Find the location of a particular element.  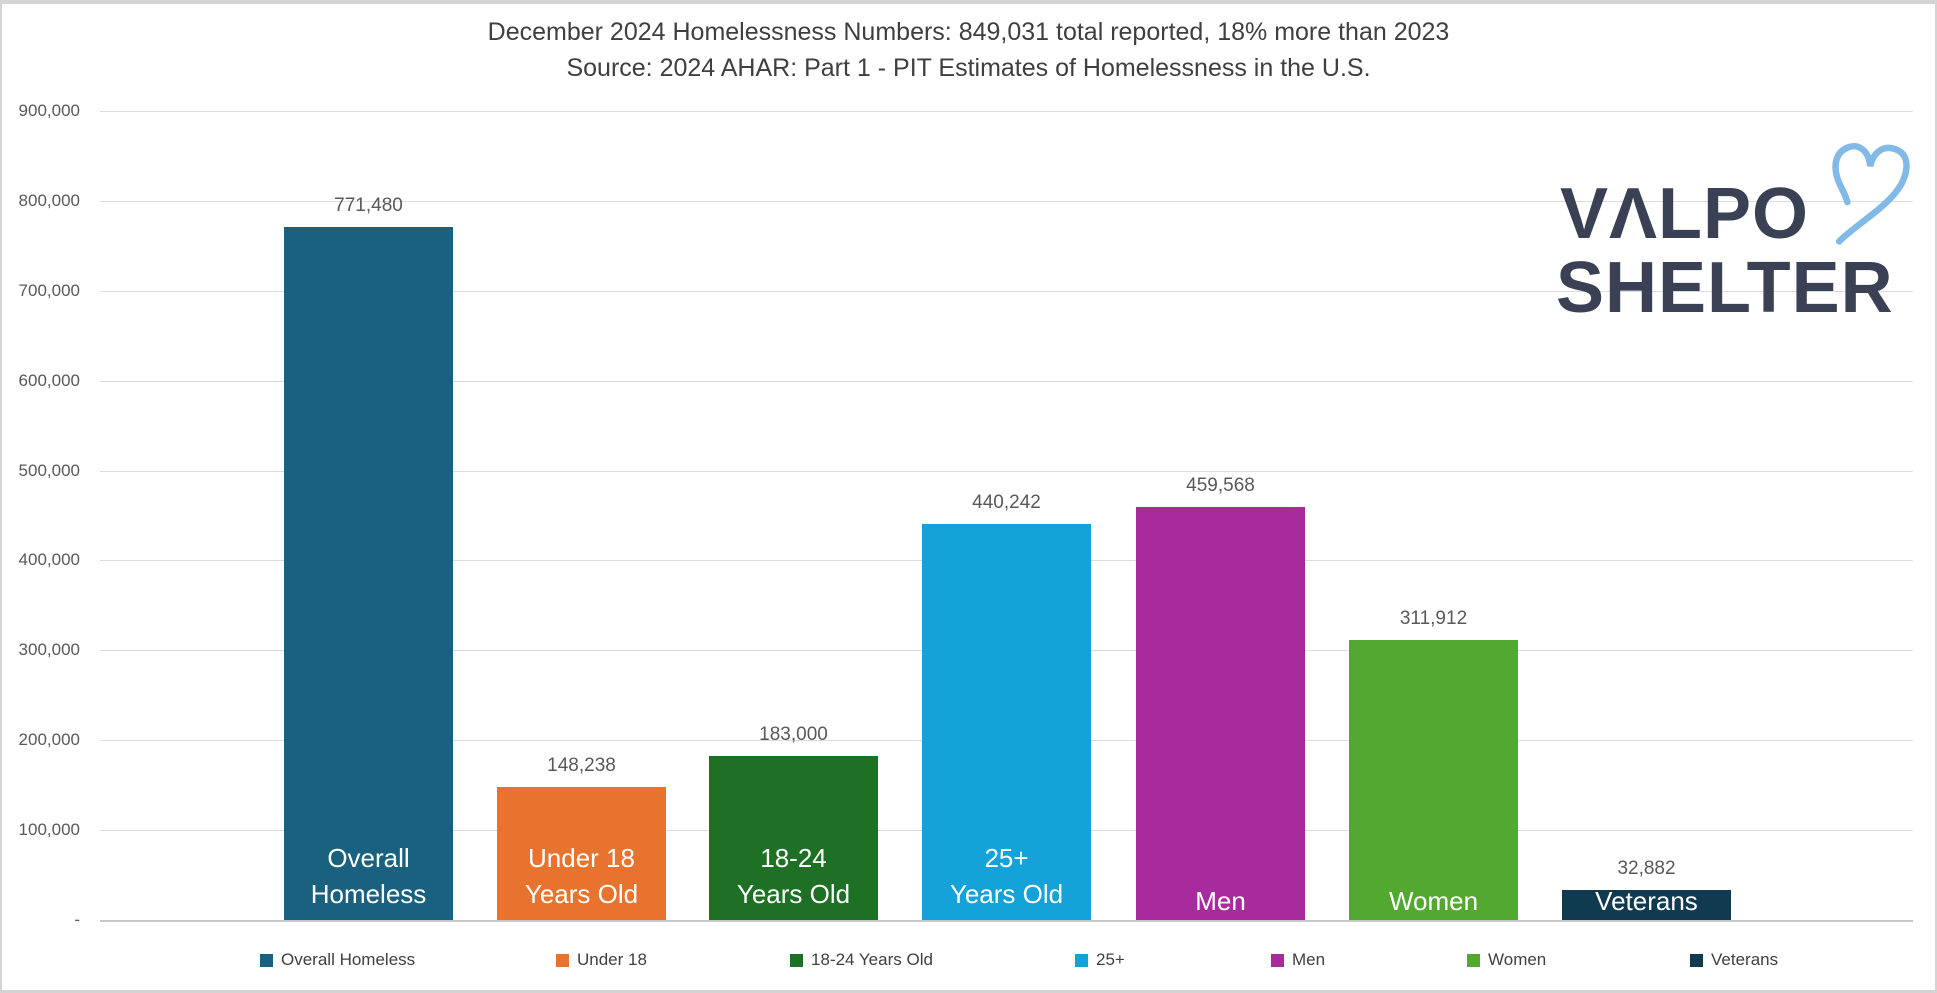

legend-item-women: Women is located at coordinates (1506, 960).